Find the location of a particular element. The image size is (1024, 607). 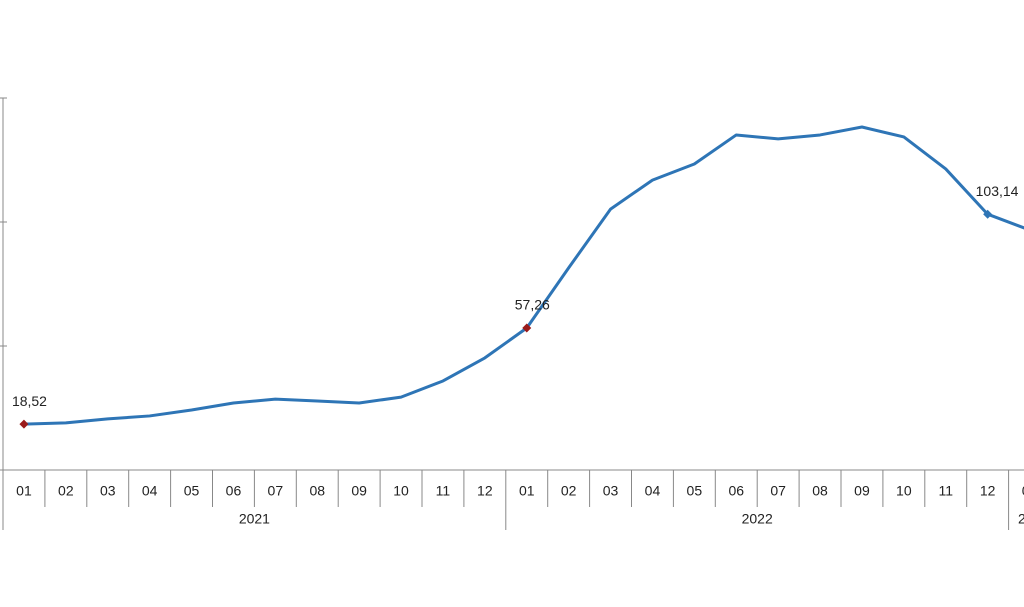

data-label: 103,14 is located at coordinates (997, 191).